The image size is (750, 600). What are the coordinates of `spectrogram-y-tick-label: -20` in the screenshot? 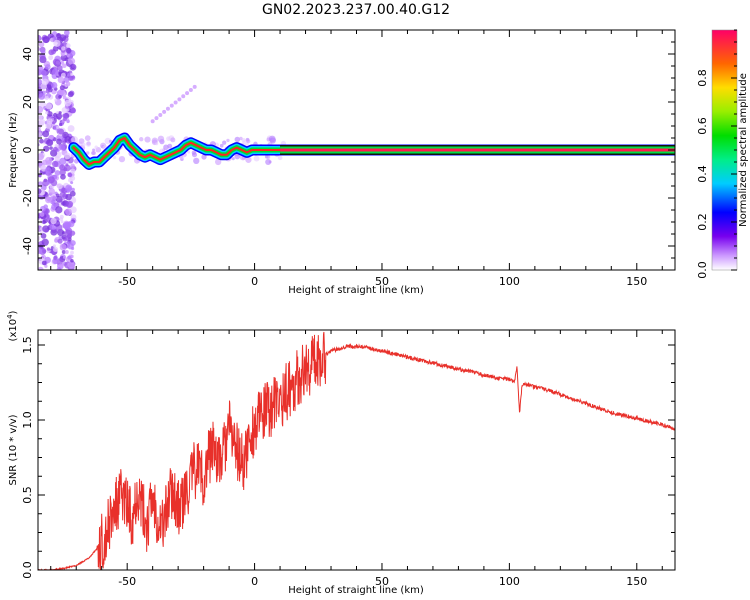 It's located at (27, 198).